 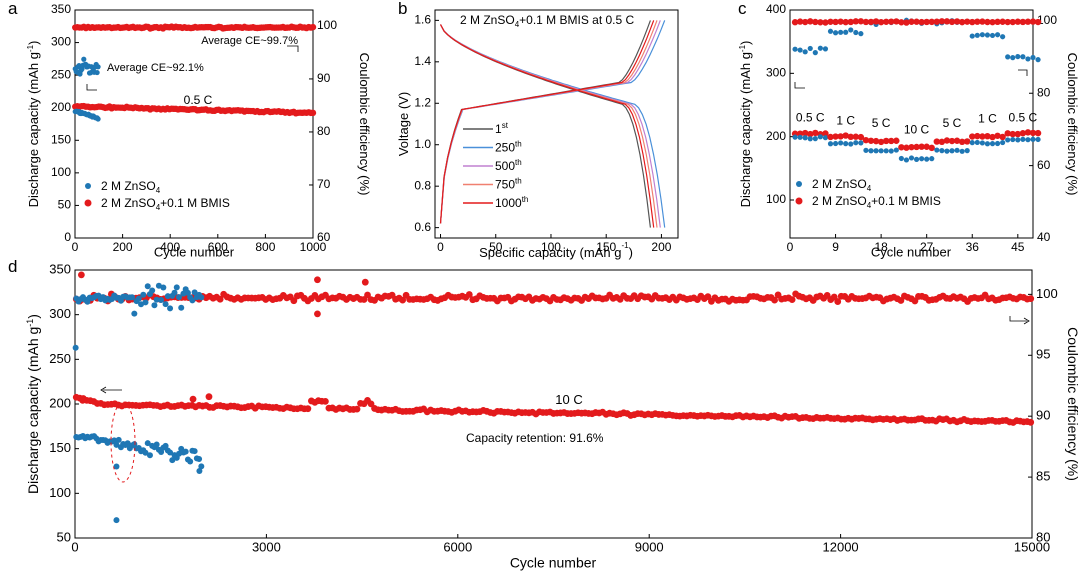 I want to click on x-tick-label: 50, so click(x=496, y=247).